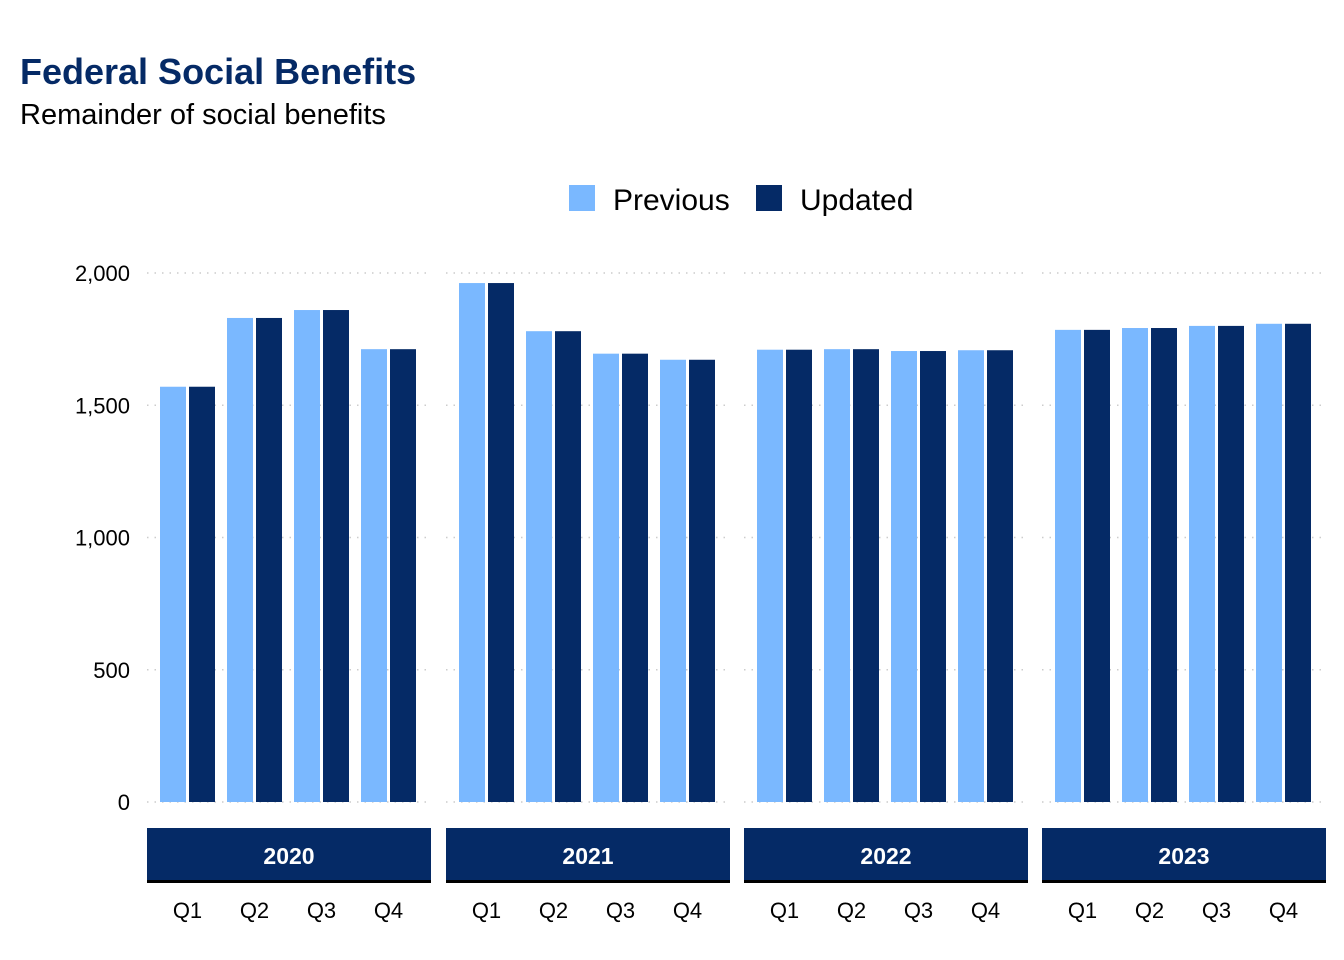 The height and width of the screenshot is (960, 1344). Describe the element at coordinates (124, 802) in the screenshot. I see `y-tick-label: 0` at that location.